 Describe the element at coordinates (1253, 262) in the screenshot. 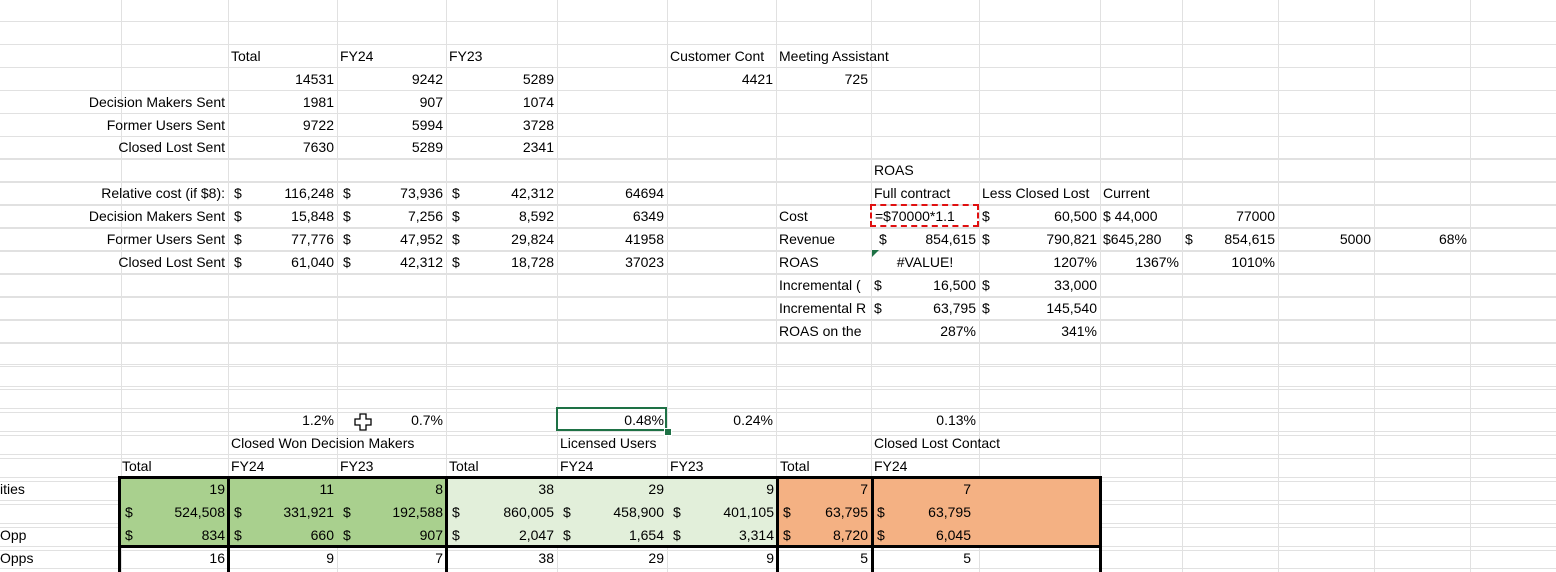

I see `roas-extra: 1010%` at that location.